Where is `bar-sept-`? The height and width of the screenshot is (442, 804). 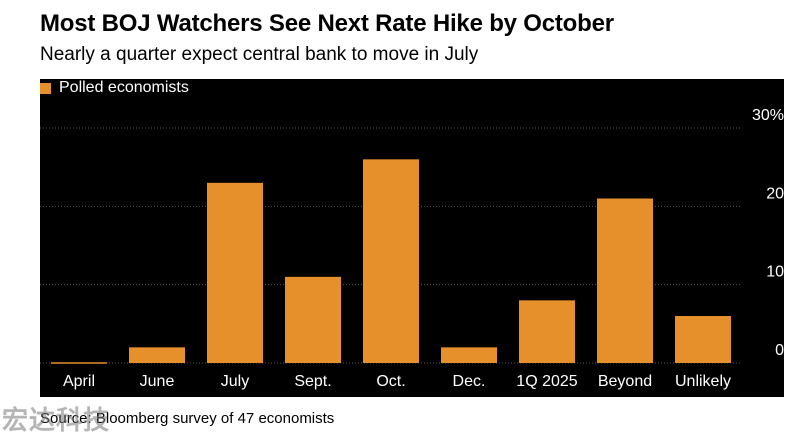 bar-sept- is located at coordinates (313, 319).